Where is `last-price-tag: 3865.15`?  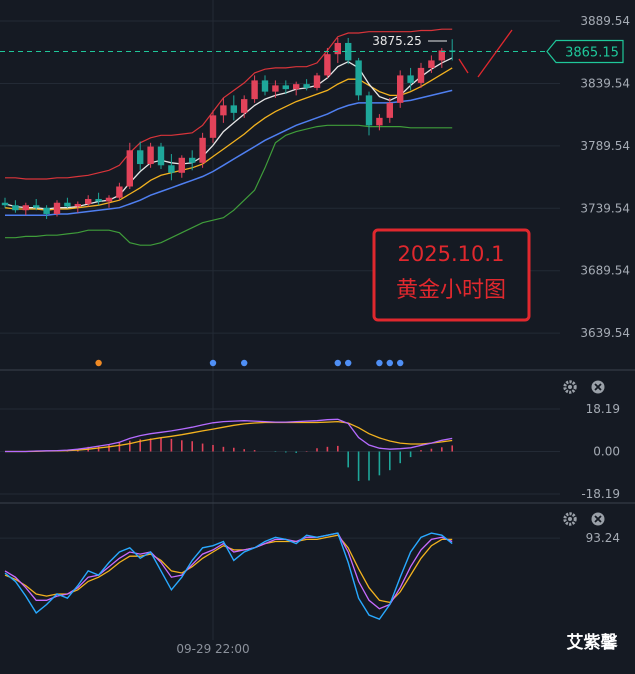 last-price-tag: 3865.15 is located at coordinates (585, 51).